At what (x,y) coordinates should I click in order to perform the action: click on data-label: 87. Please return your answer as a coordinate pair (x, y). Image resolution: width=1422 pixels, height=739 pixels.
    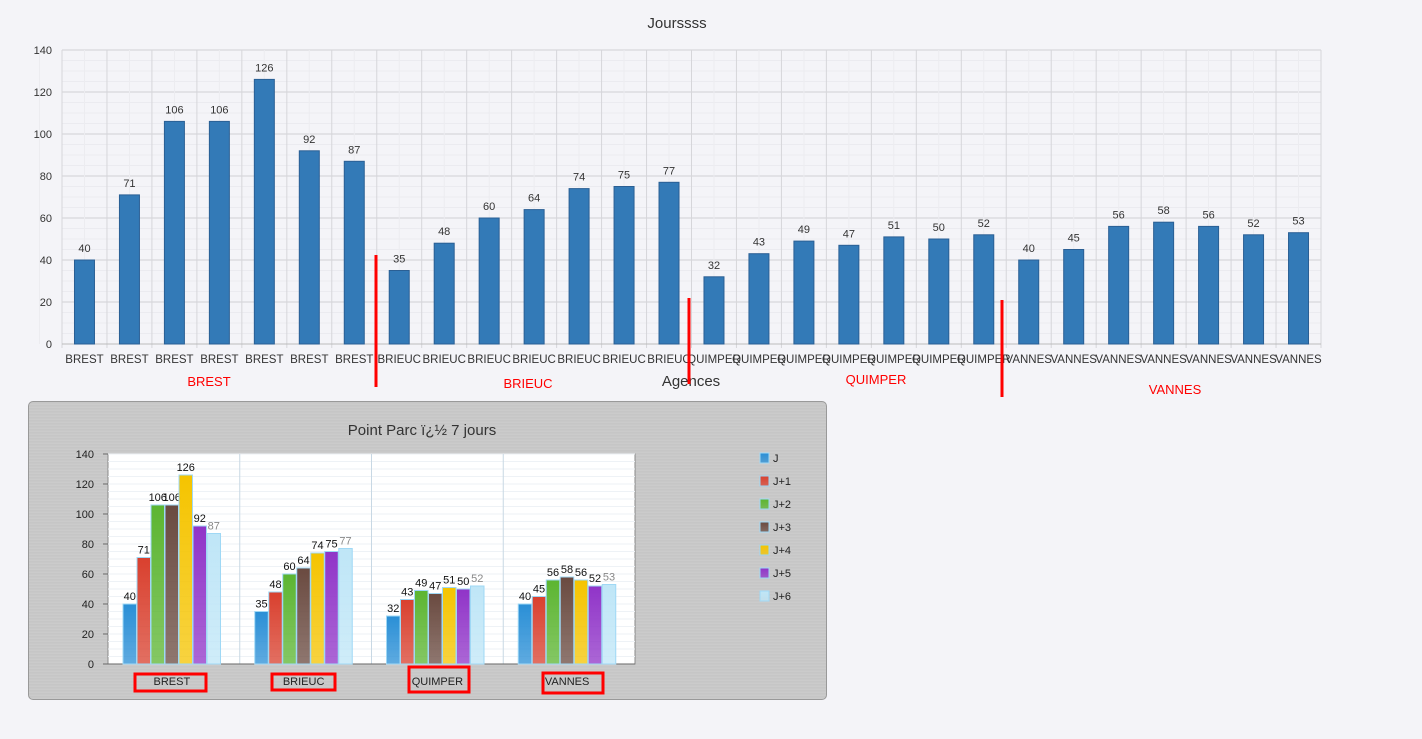
    Looking at the image, I should click on (214, 527).